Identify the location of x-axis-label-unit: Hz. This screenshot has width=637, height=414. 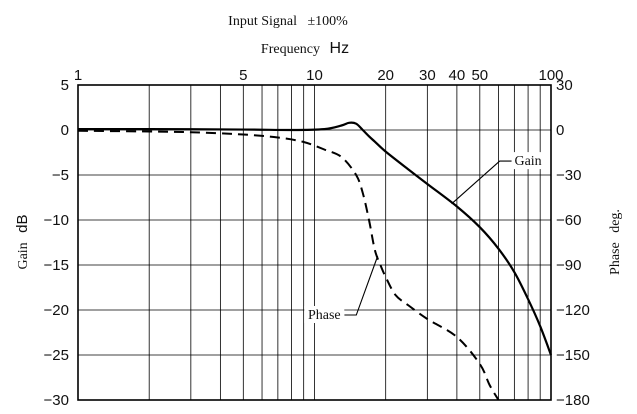
(340, 48).